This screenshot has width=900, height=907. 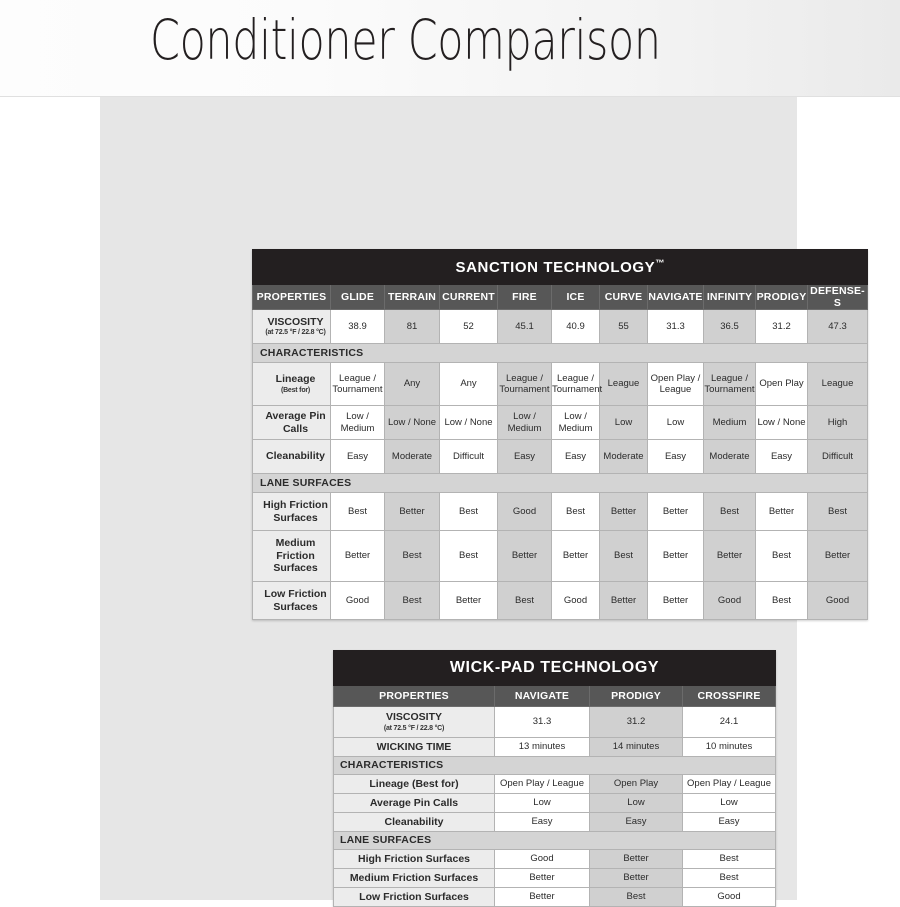 I want to click on section-label: LANE SURFACES, so click(x=554, y=840).